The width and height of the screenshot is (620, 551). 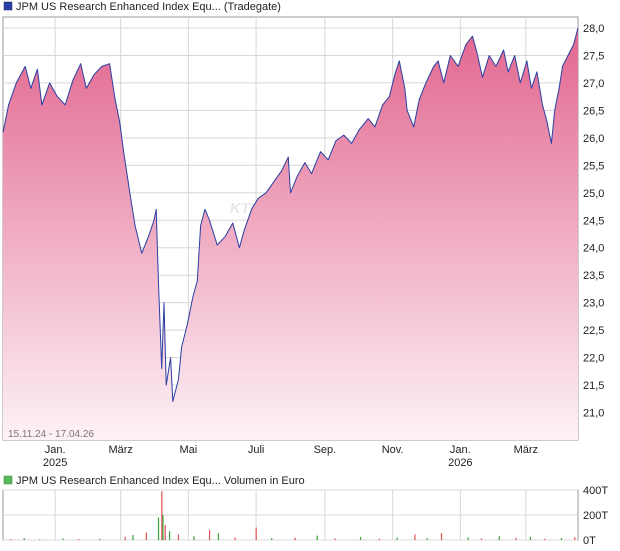 I want to click on price-y-tick-label: 25,5, so click(x=593, y=166).